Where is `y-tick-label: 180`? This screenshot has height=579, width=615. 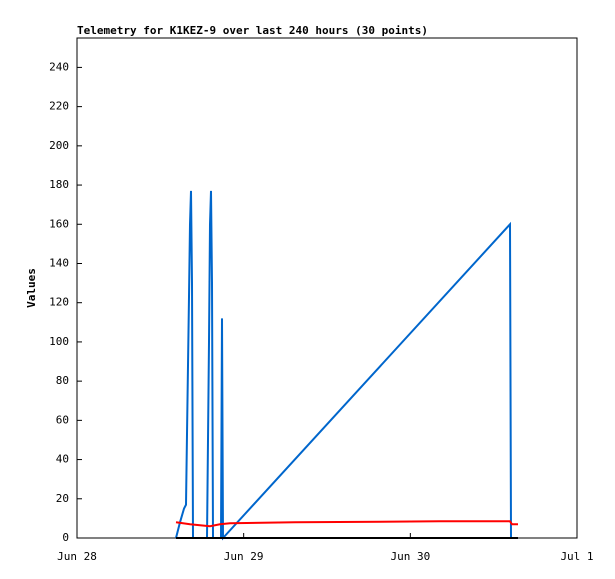 y-tick-label: 180 is located at coordinates (59, 184).